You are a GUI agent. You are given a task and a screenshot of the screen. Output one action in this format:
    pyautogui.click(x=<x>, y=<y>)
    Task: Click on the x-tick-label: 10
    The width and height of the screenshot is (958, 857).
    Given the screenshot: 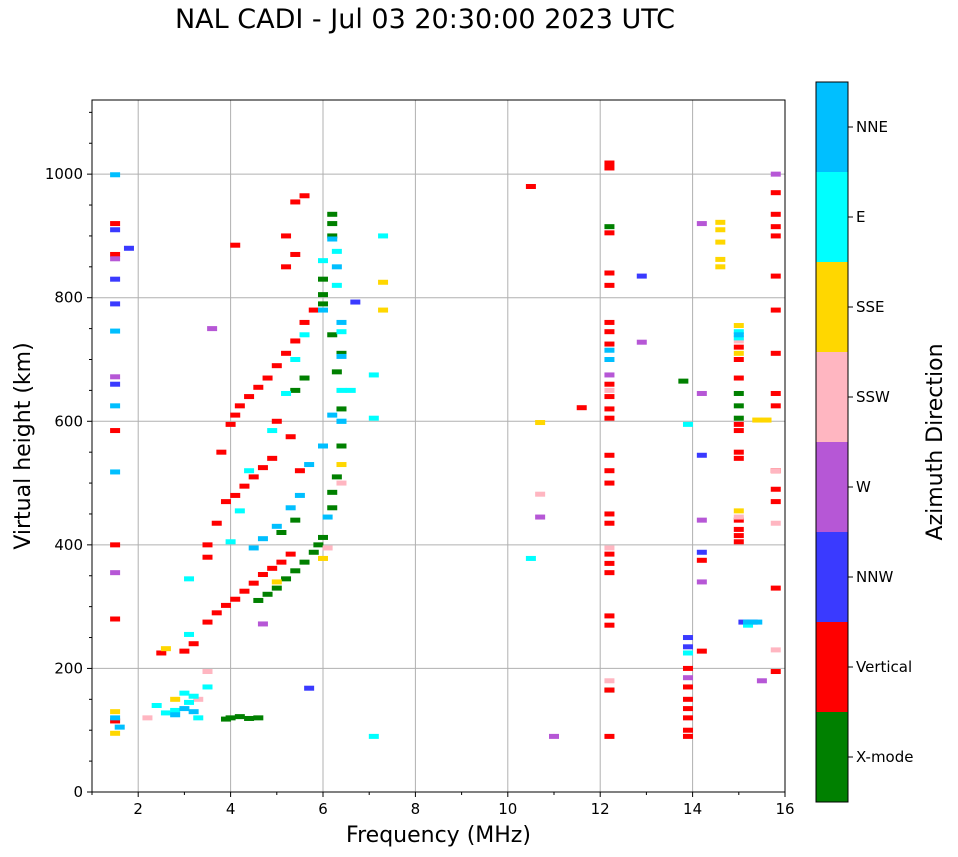 What is the action you would take?
    pyautogui.click(x=507, y=809)
    